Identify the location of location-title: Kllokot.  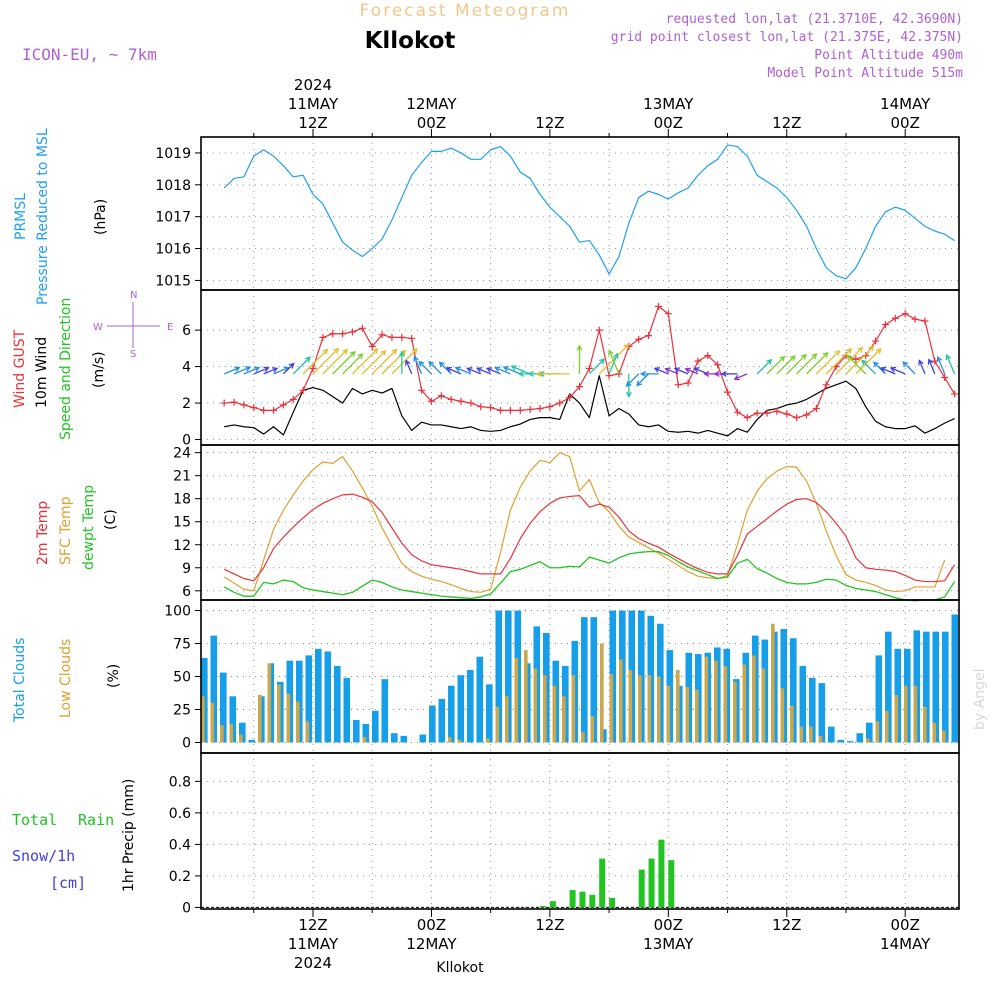
(410, 41).